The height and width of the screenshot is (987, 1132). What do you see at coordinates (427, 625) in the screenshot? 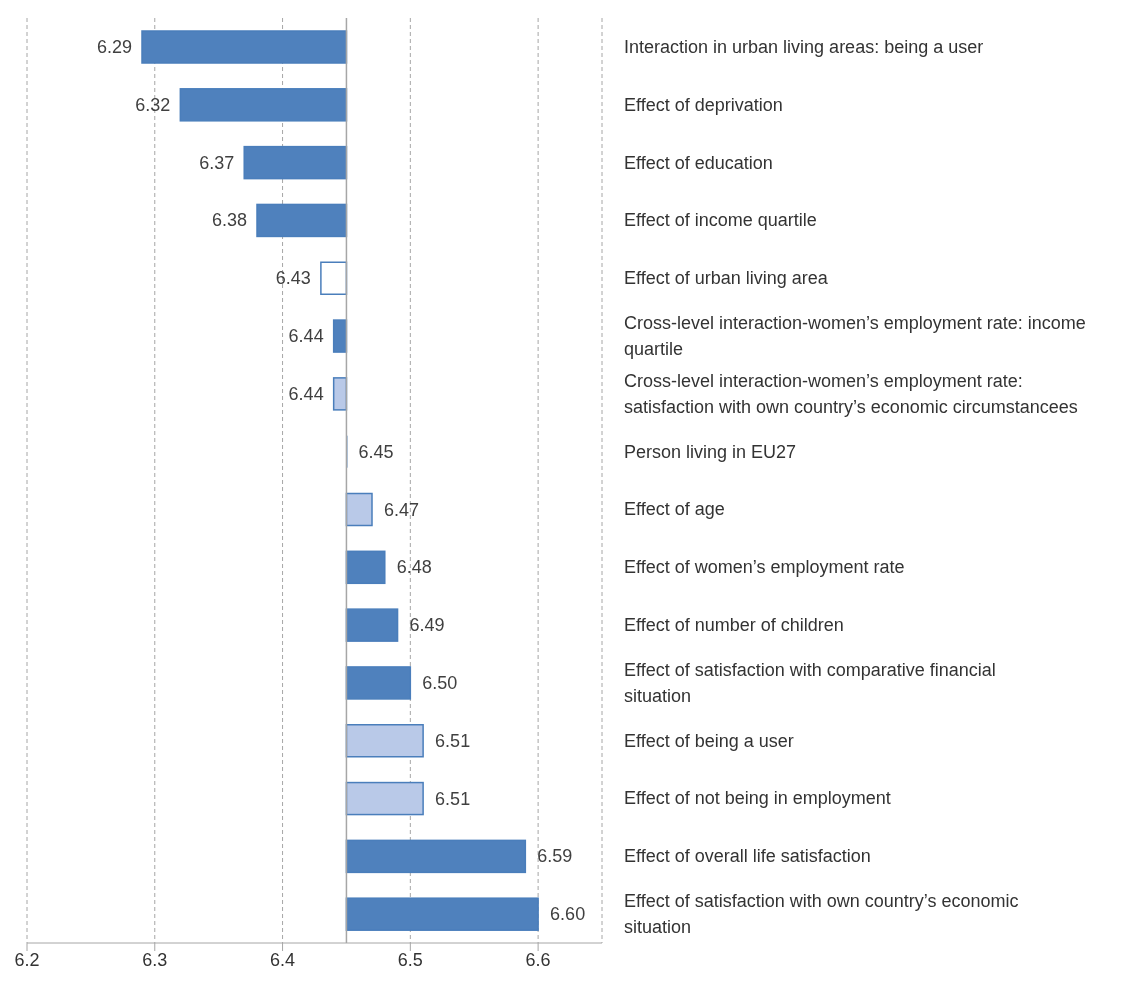
I see `data-label: 6.49` at bounding box center [427, 625].